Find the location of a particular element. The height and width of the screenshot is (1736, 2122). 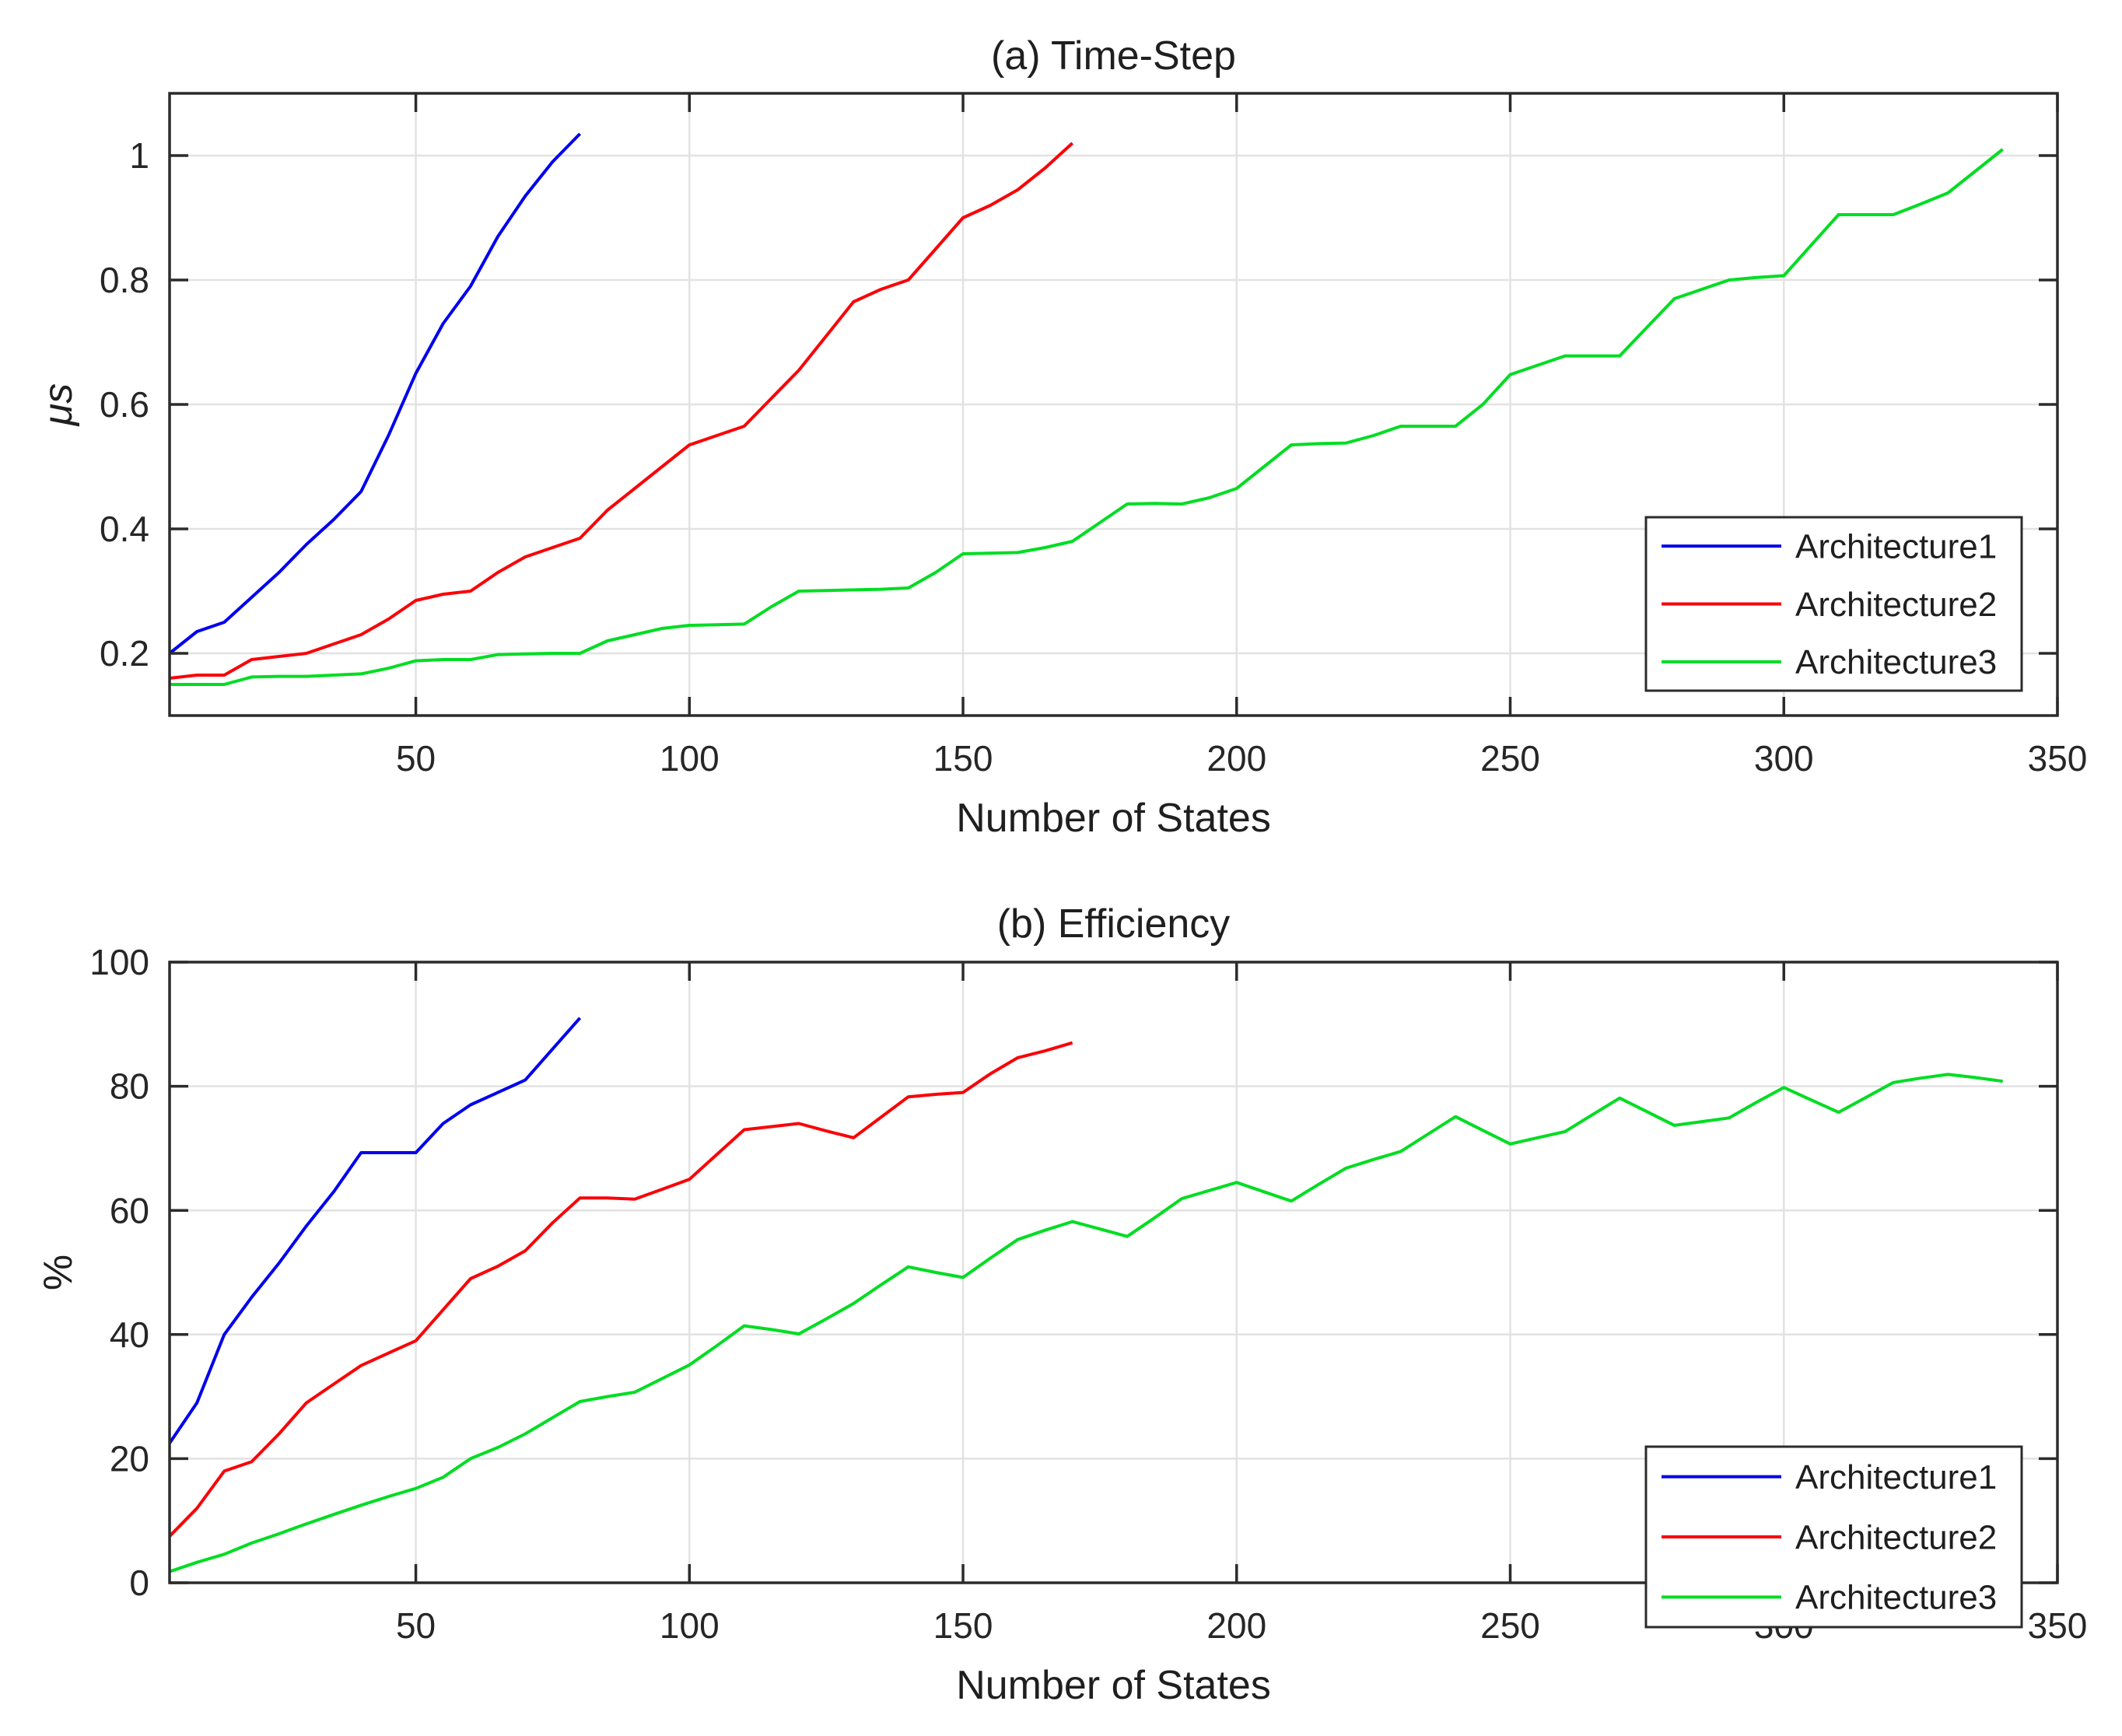

chart-a-ylabel: μs is located at coordinates (58, 404).